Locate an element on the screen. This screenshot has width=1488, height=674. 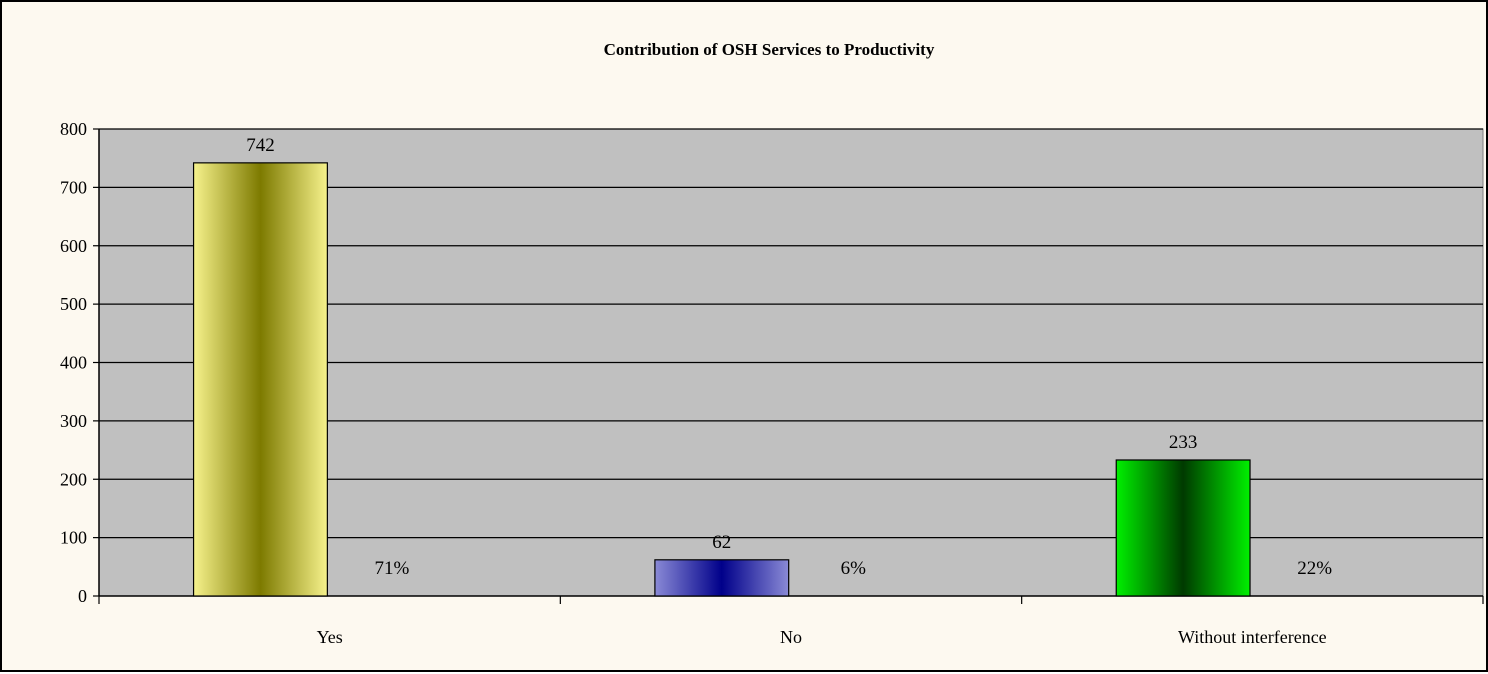
y-tick-label: 500 is located at coordinates (73, 304).